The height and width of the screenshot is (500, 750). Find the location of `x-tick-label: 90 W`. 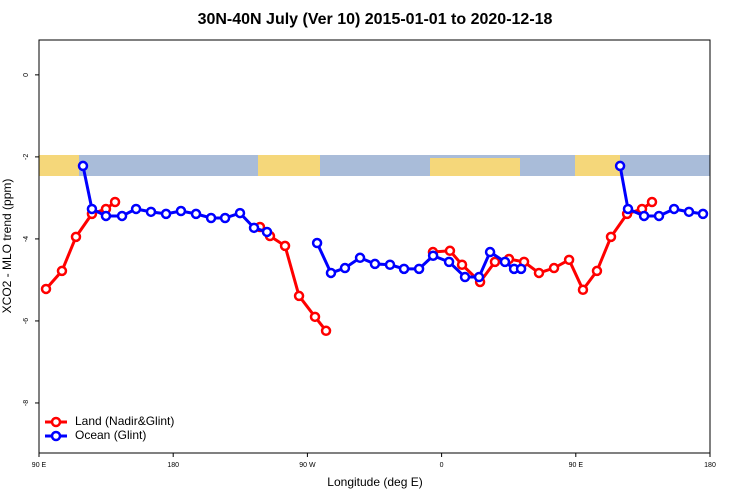

x-tick-label: 90 W is located at coordinates (307, 465).